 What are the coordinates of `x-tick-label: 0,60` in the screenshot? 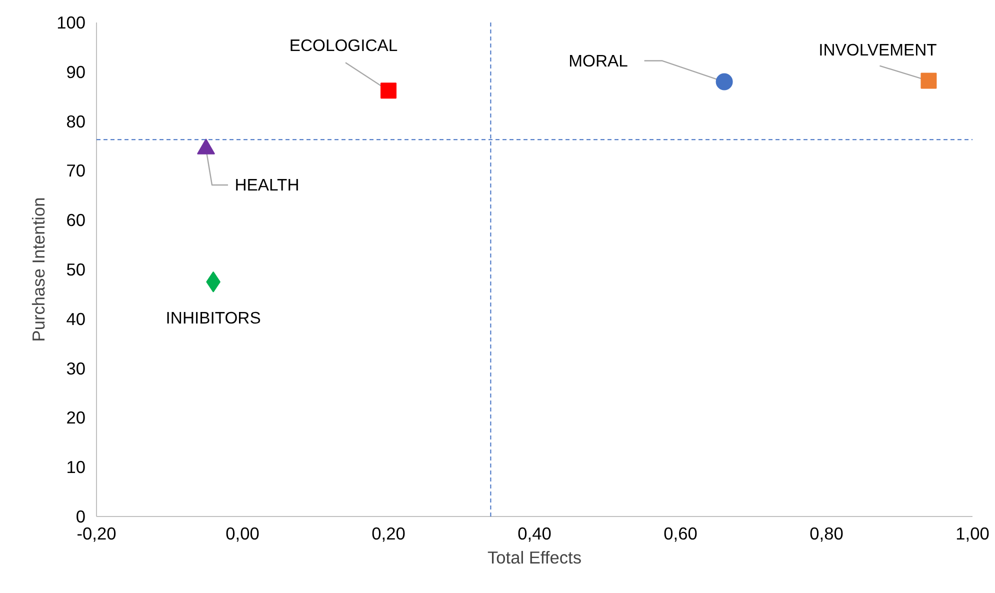 It's located at (681, 534).